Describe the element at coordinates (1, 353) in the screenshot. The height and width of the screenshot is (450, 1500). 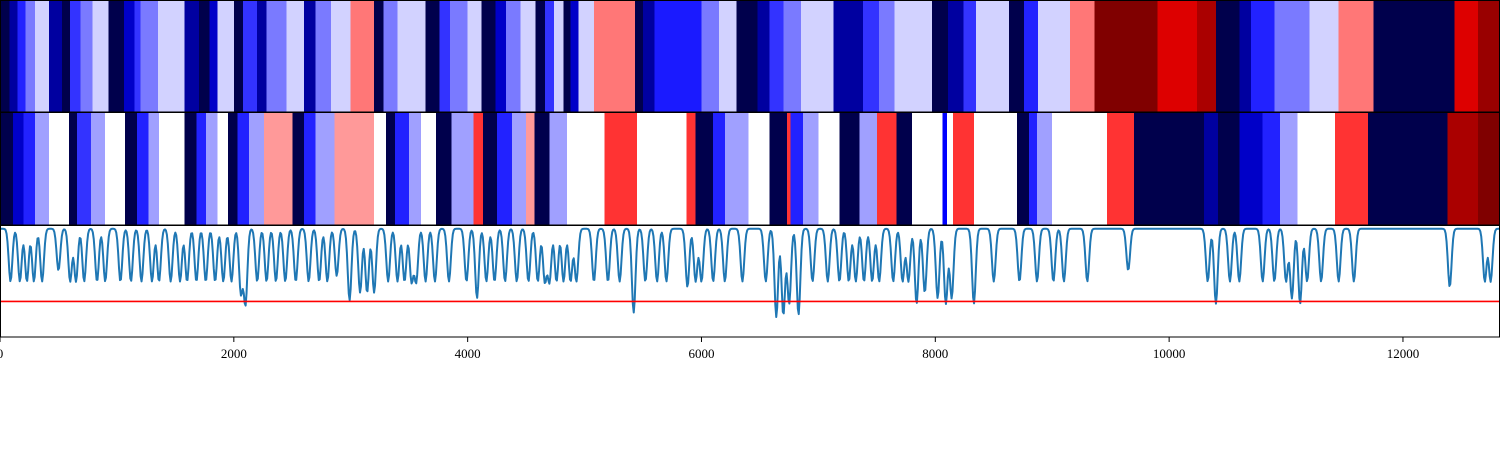
I see `x-tick-label: 0` at that location.